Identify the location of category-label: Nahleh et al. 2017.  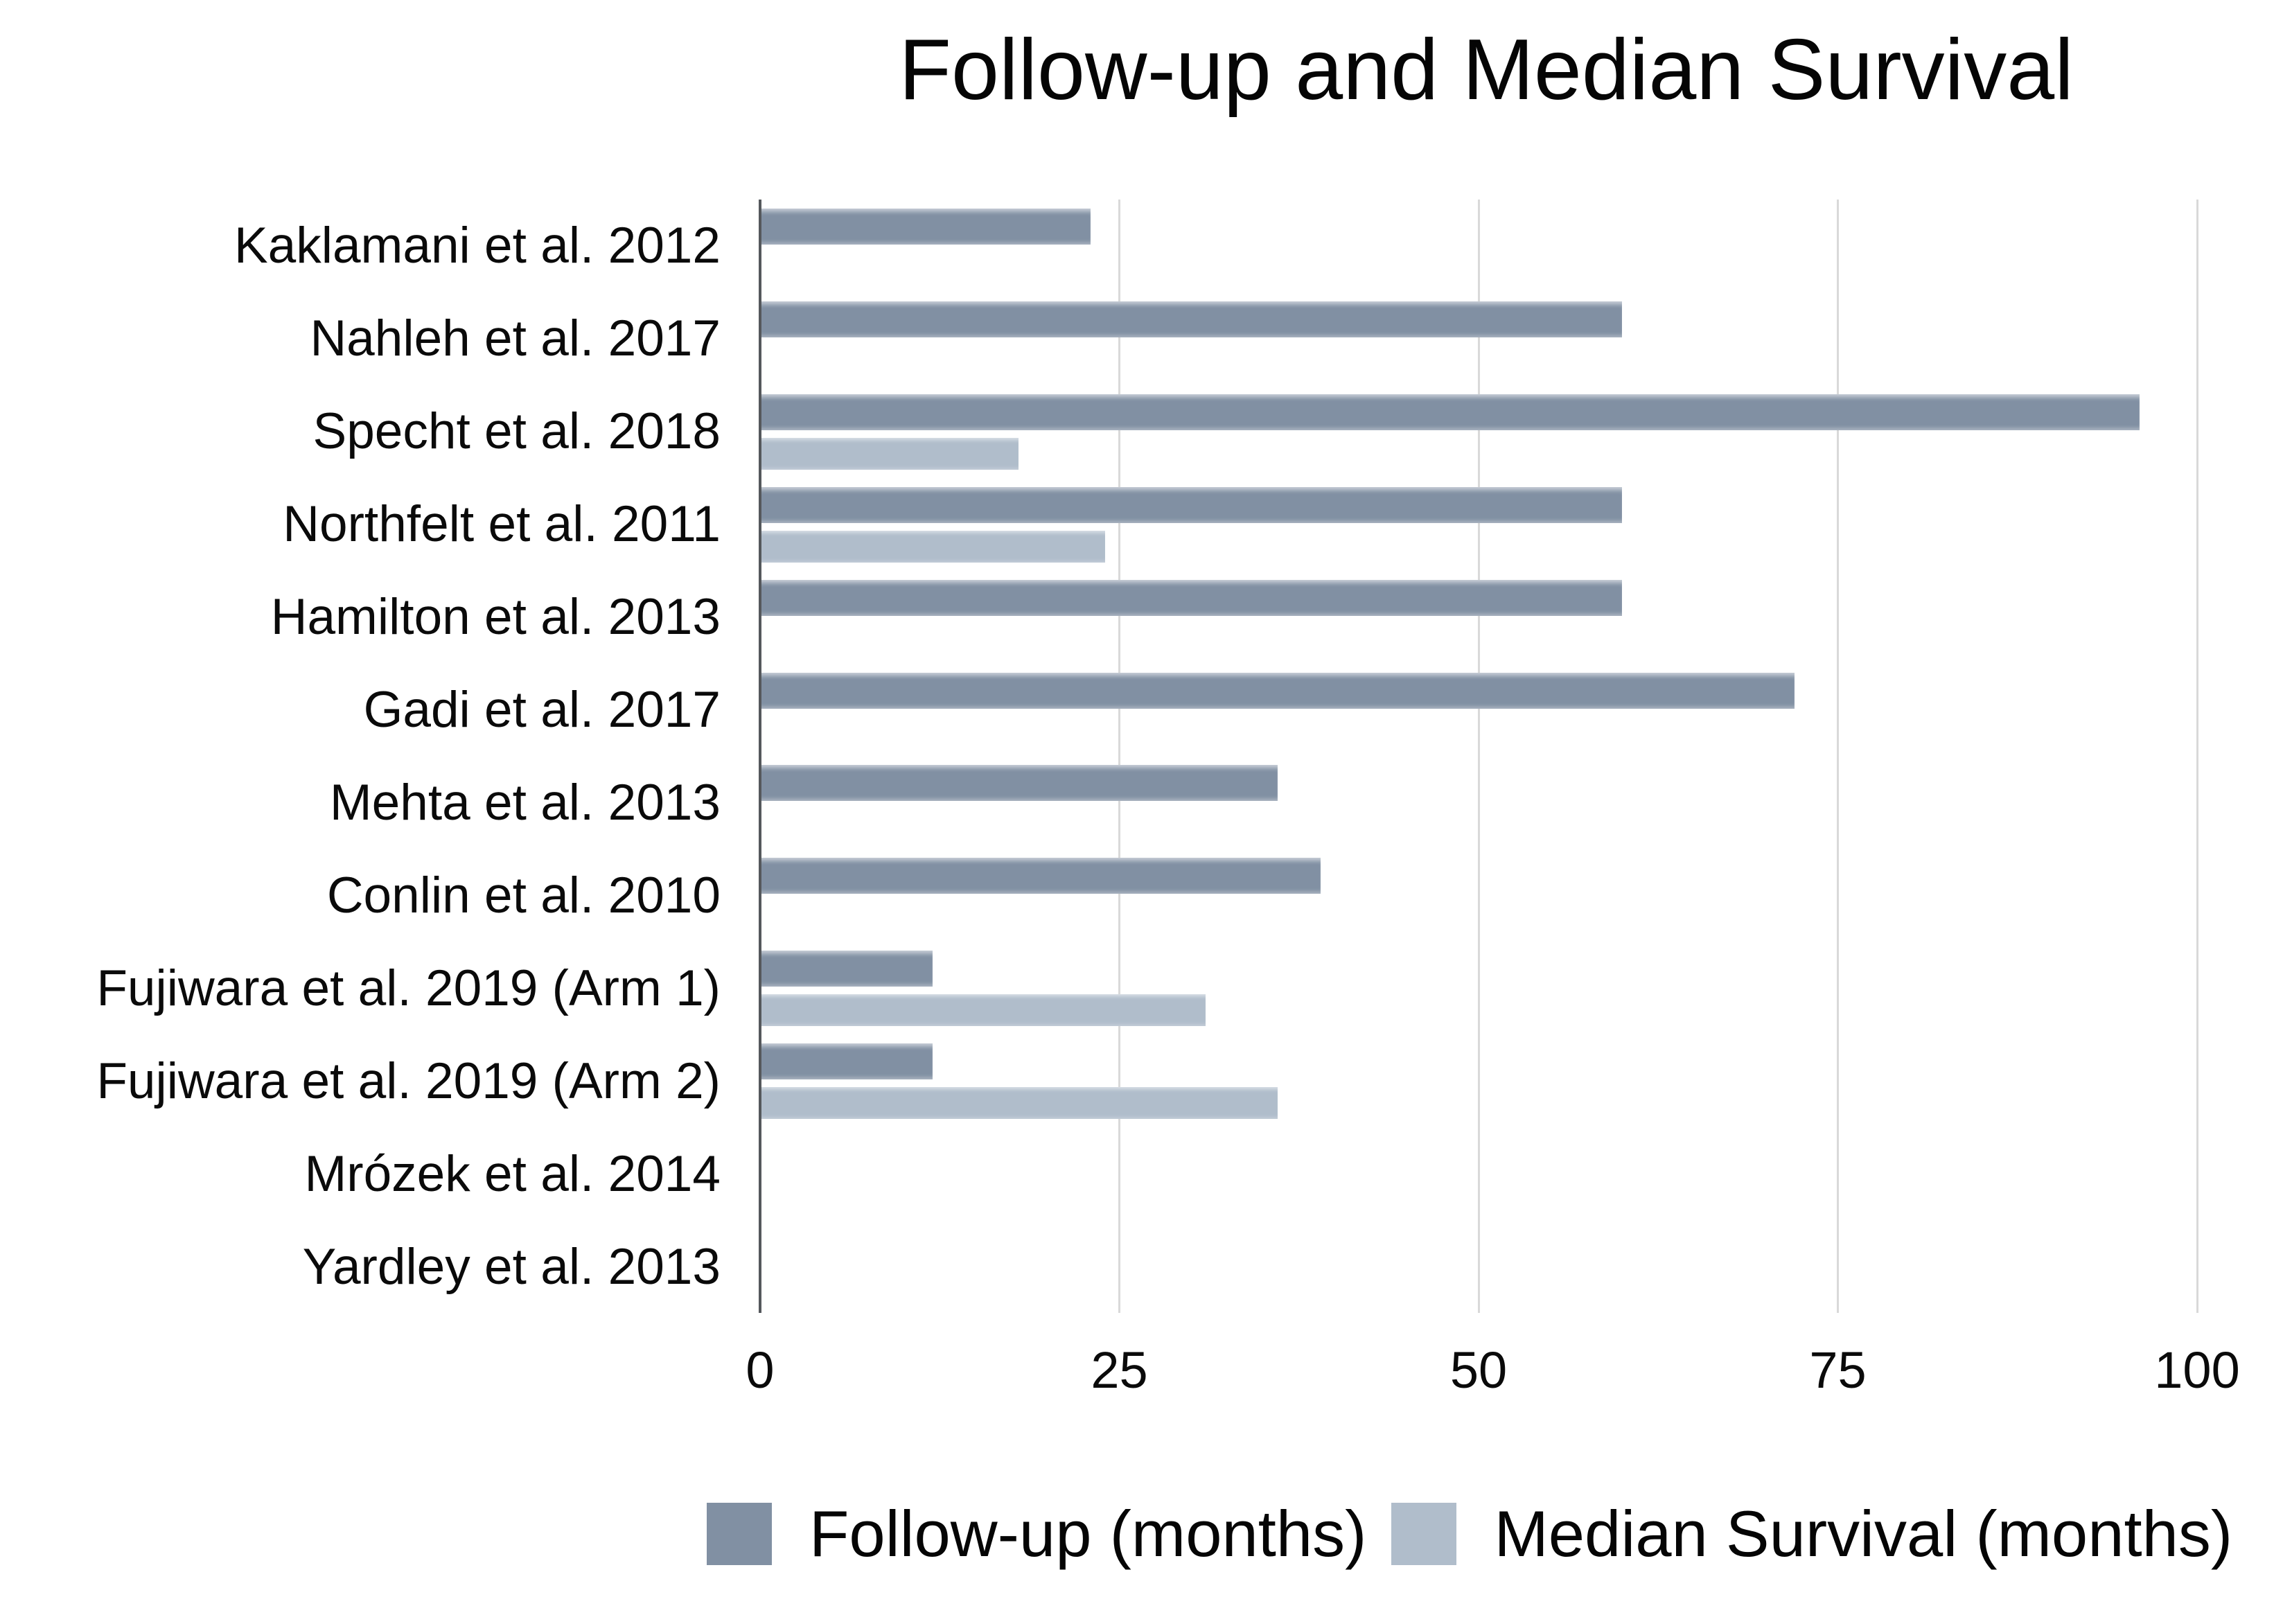
(515, 338).